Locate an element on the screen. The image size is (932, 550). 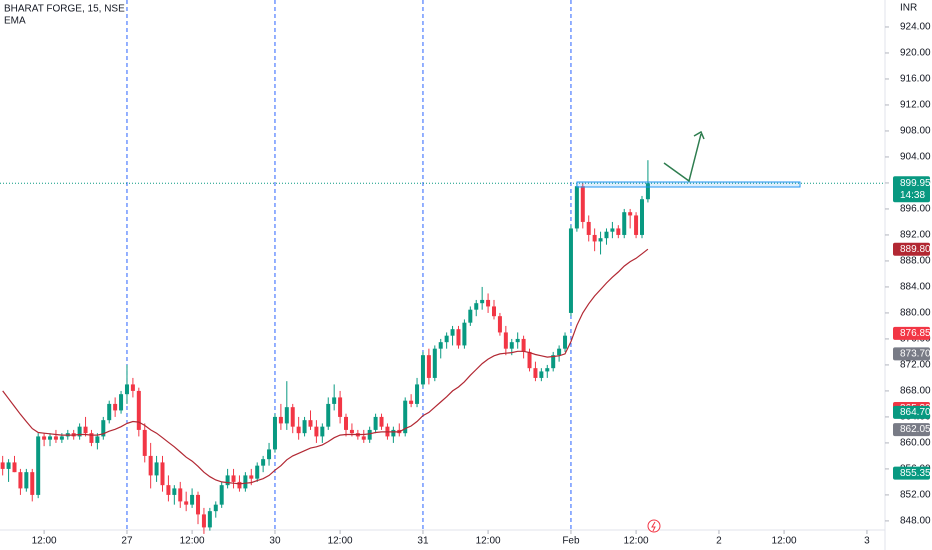
y-tick-label: 916.00 is located at coordinates (915, 79).